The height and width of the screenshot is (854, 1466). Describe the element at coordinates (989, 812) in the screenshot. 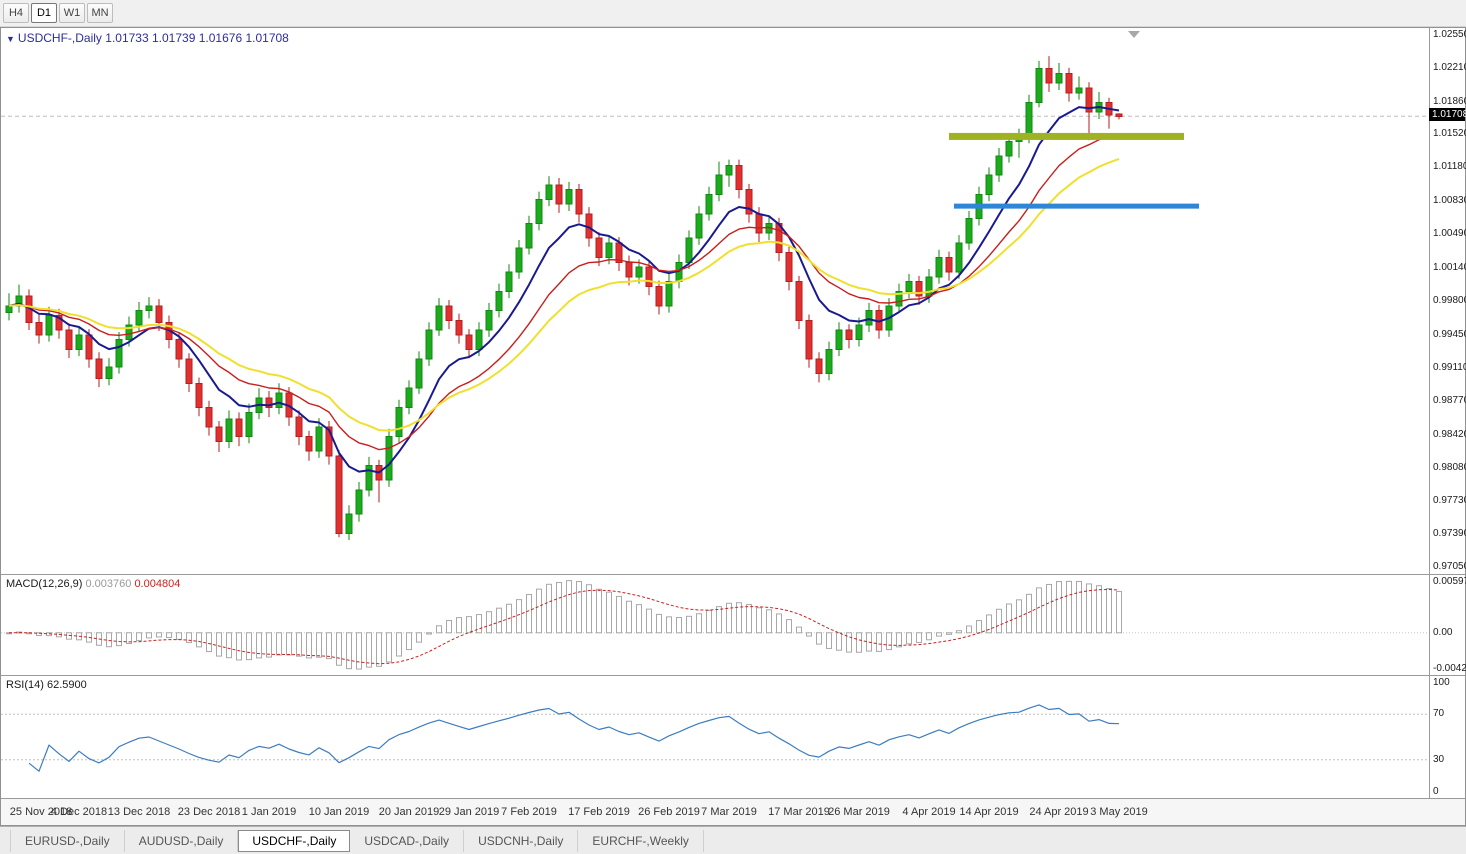

I see `date-label: 14 Apr 2019` at that location.